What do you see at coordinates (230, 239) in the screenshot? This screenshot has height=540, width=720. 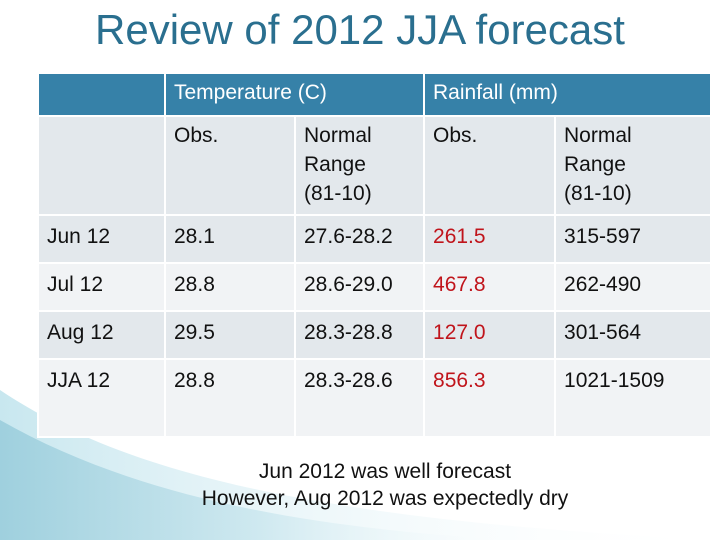 I see `temp-obs-cell: 28.1` at bounding box center [230, 239].